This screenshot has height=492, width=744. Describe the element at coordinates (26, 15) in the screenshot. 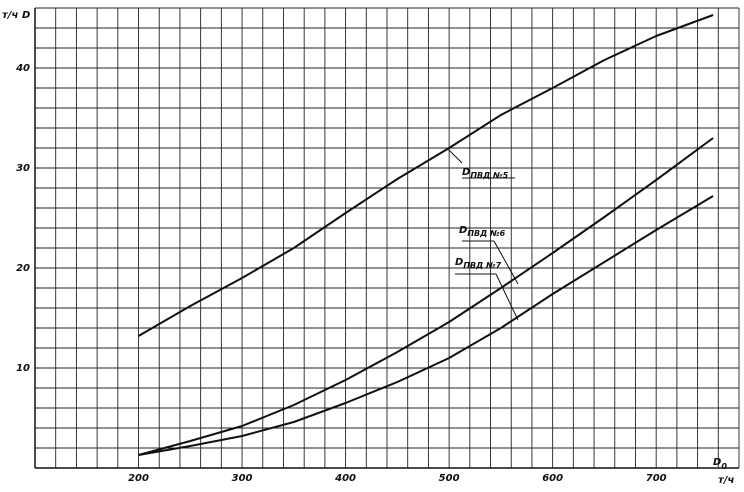

I see `y-symbol: D` at that location.